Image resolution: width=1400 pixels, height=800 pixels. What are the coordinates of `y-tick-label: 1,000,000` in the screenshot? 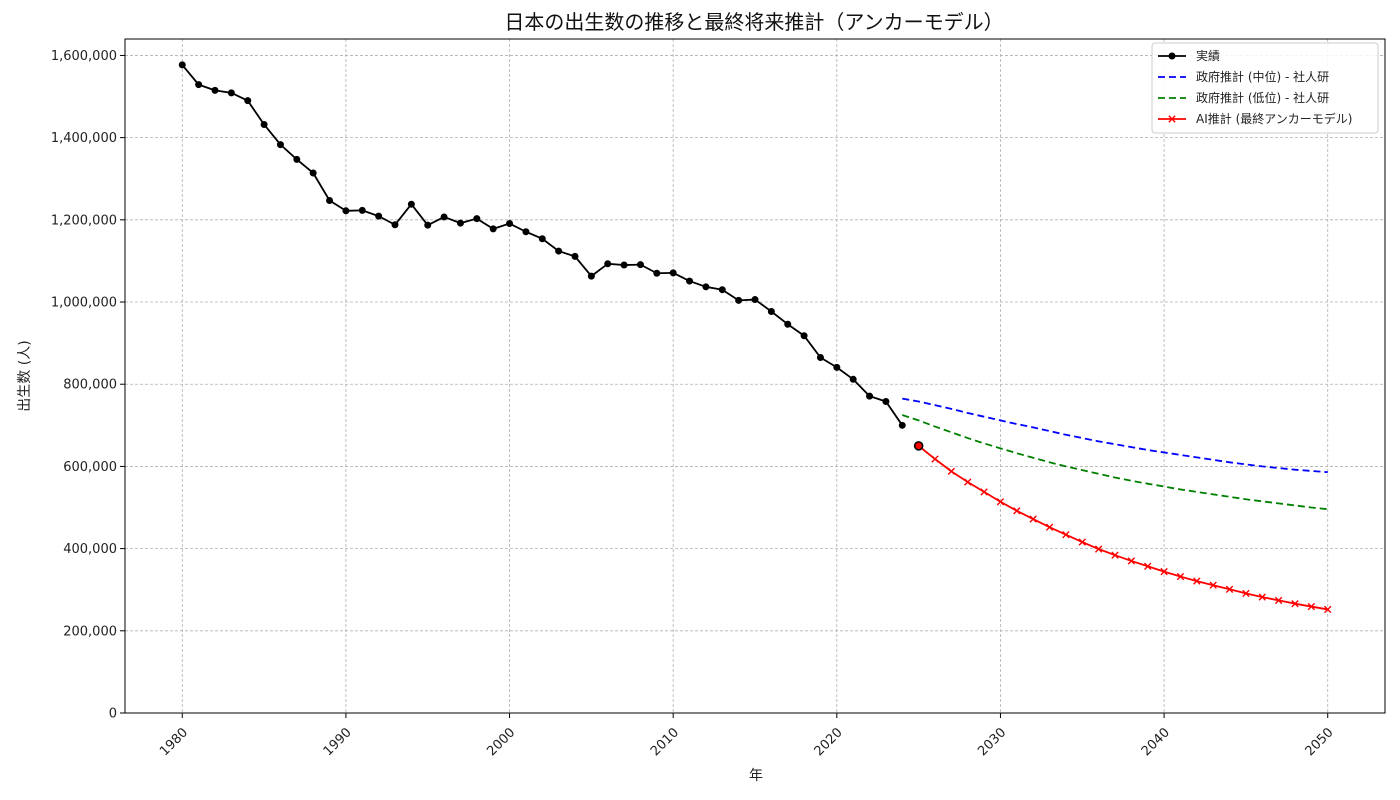 It's located at (84, 303).